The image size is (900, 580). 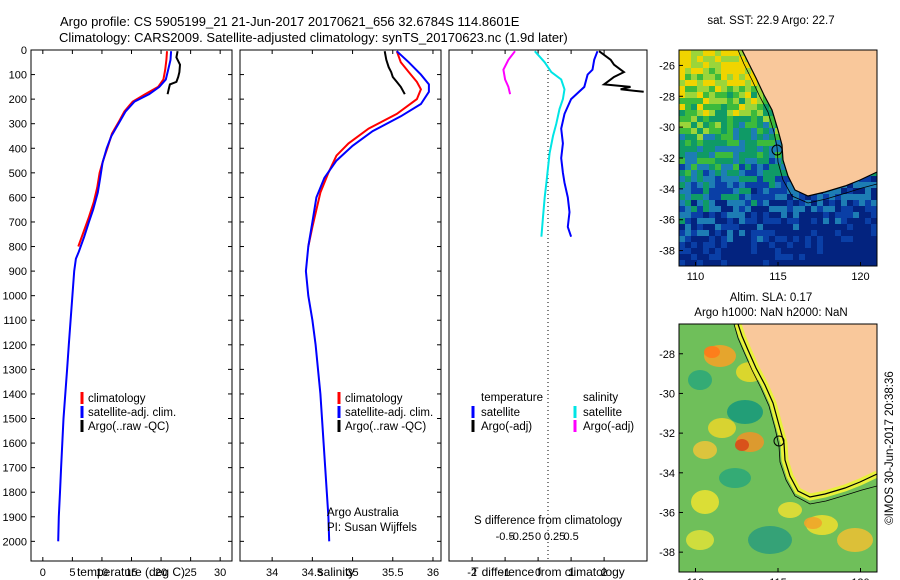 I want to click on latitude-tick-label: -26, so click(x=667, y=66).